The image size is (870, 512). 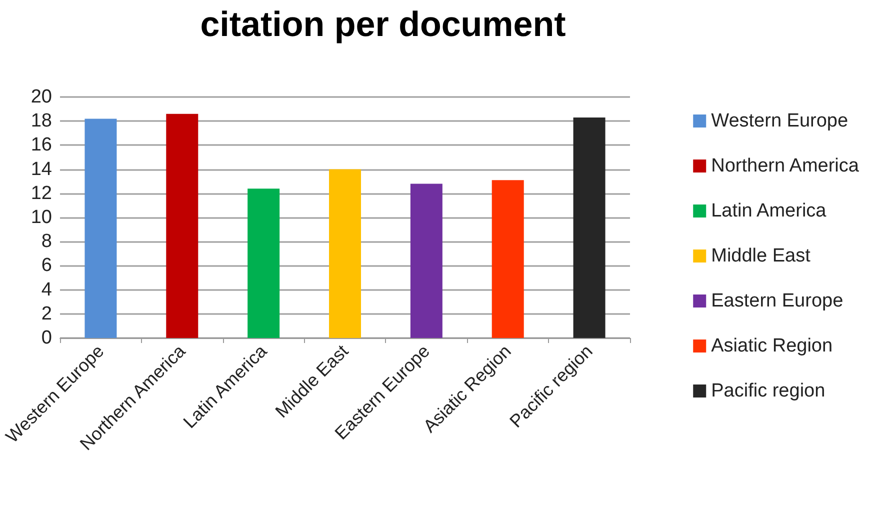 What do you see at coordinates (46, 265) in the screenshot?
I see `y-tick-label: 6` at bounding box center [46, 265].